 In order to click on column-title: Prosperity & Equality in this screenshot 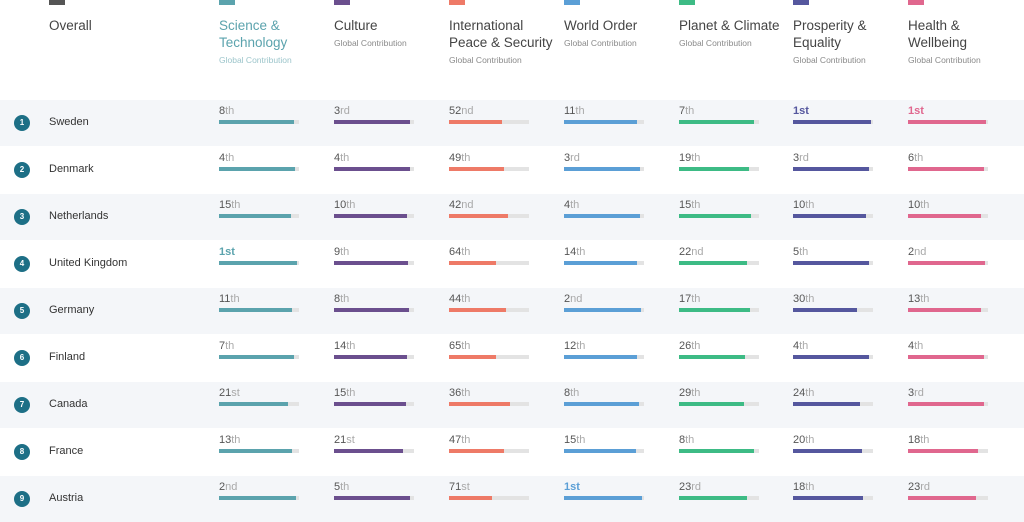, I will do `click(830, 34)`.